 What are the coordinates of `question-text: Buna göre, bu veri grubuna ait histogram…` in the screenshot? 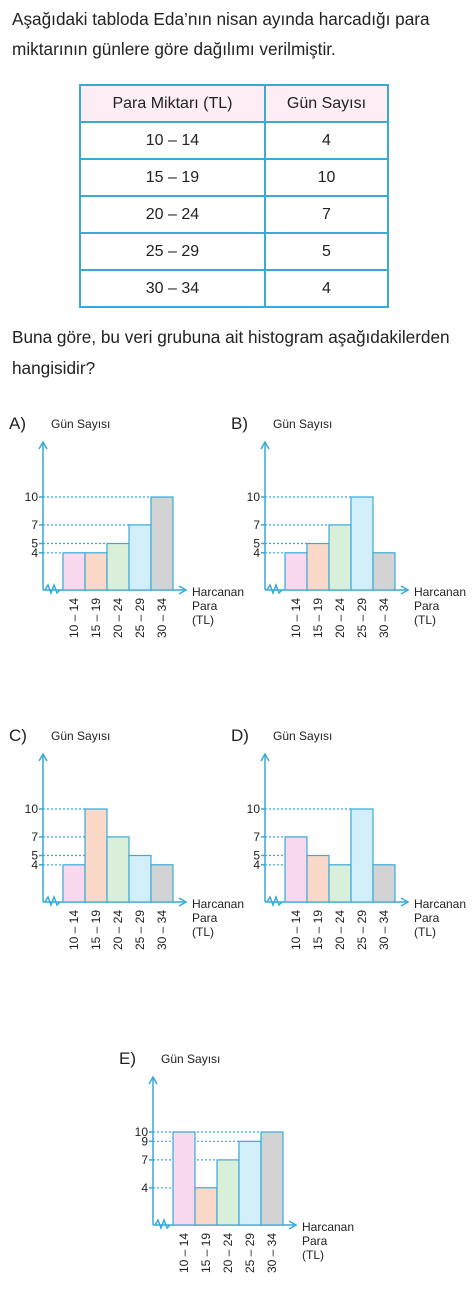 It's located at (231, 352).